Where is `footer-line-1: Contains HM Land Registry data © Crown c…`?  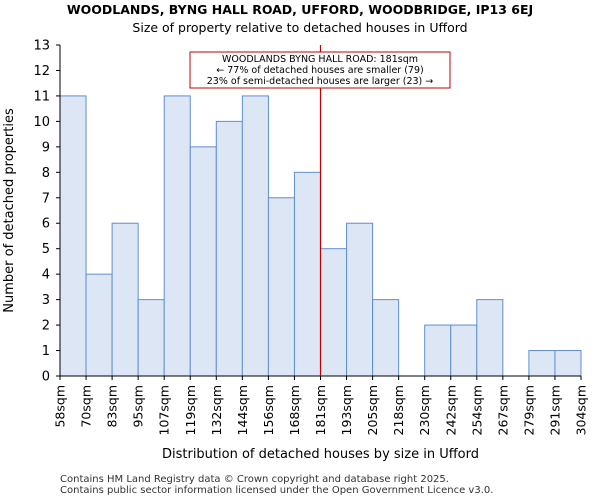
footer-line-1: Contains HM Land Registry data © Crown c… is located at coordinates (254, 479).